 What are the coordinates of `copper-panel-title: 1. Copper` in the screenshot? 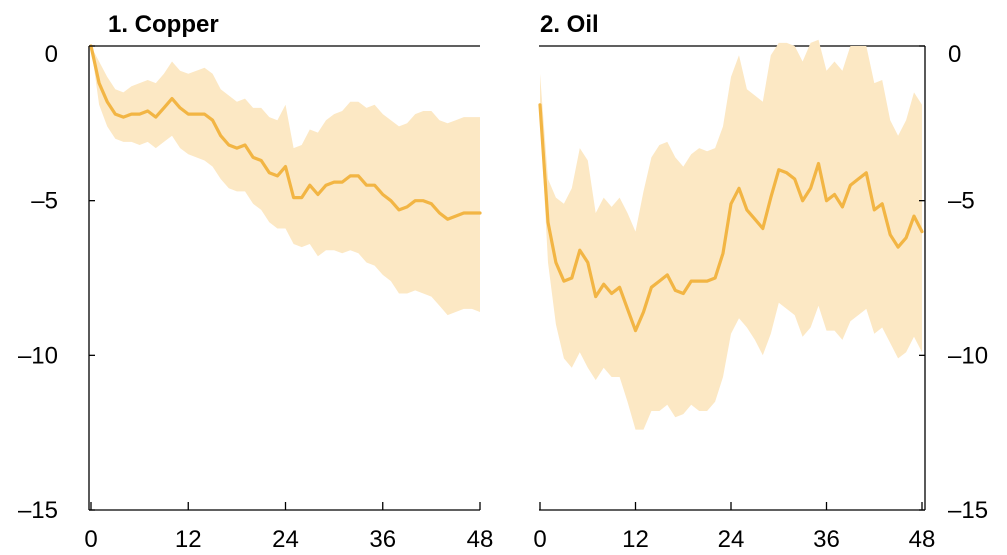 It's located at (163, 24).